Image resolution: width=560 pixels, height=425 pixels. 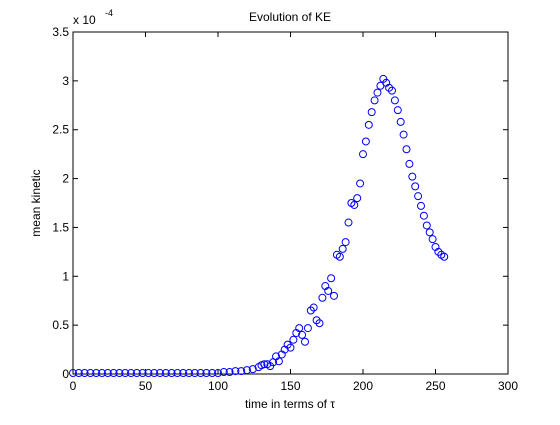 I want to click on y-tick-label: 0.5, so click(x=60, y=325).